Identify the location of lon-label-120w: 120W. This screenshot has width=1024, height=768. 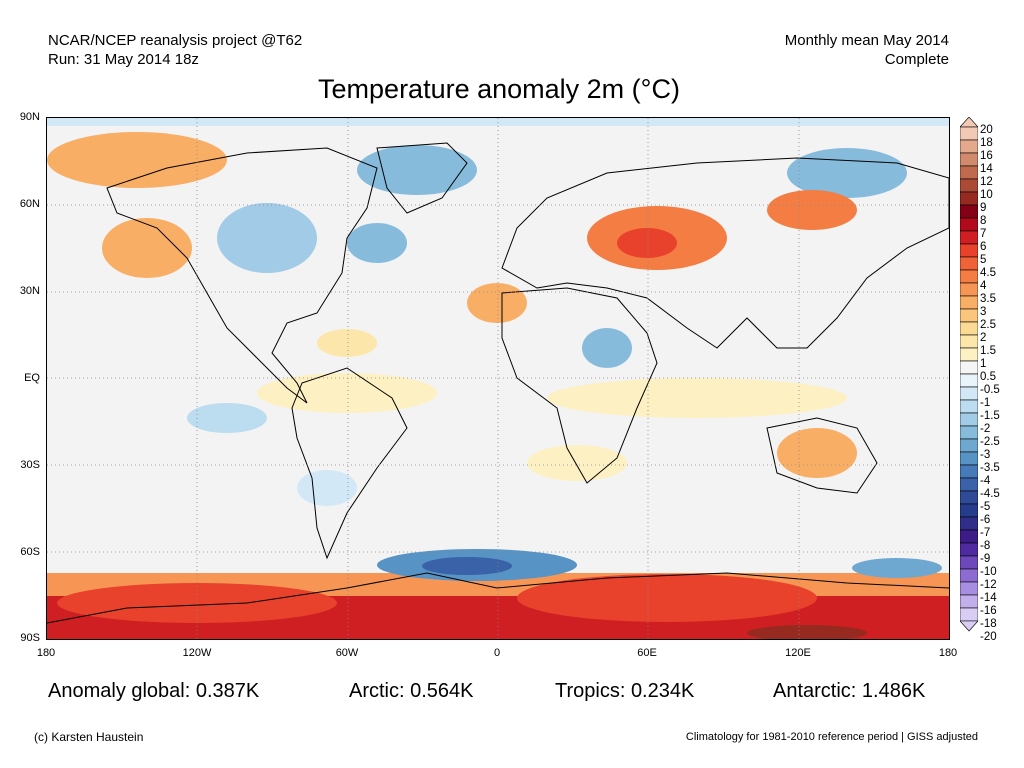
(197, 653).